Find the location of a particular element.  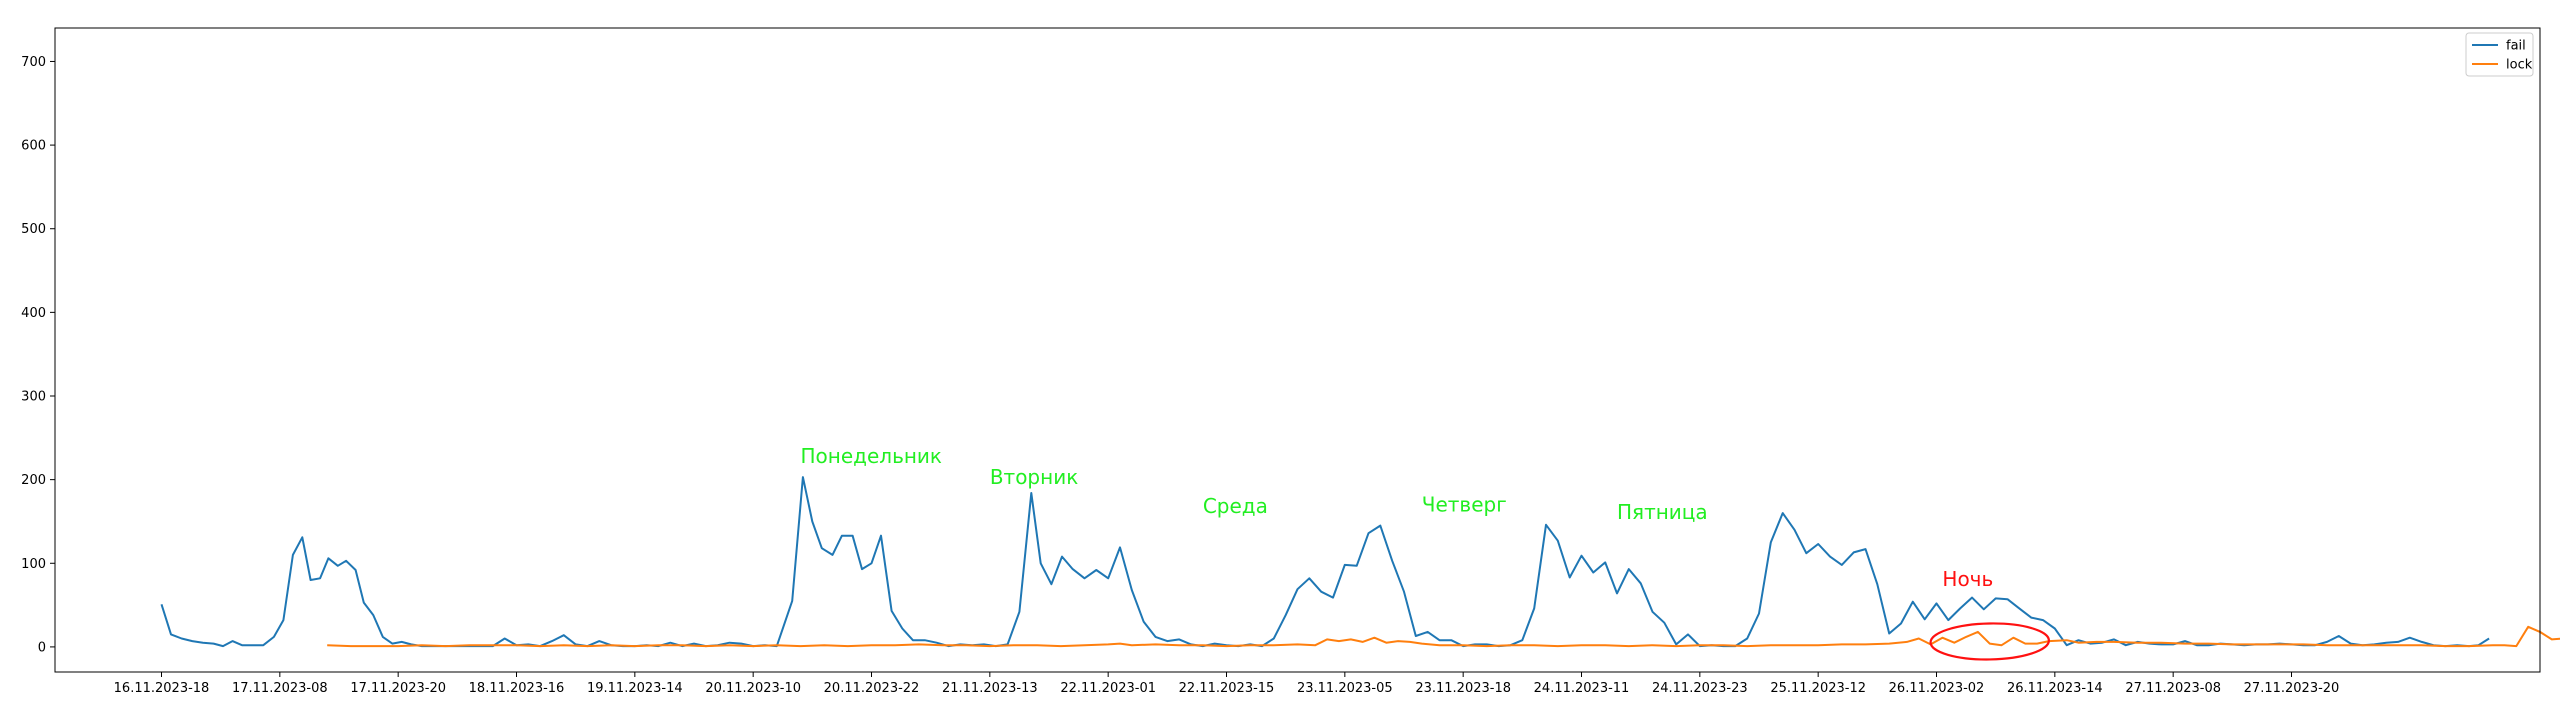

legend: fail lock is located at coordinates (2499, 54).